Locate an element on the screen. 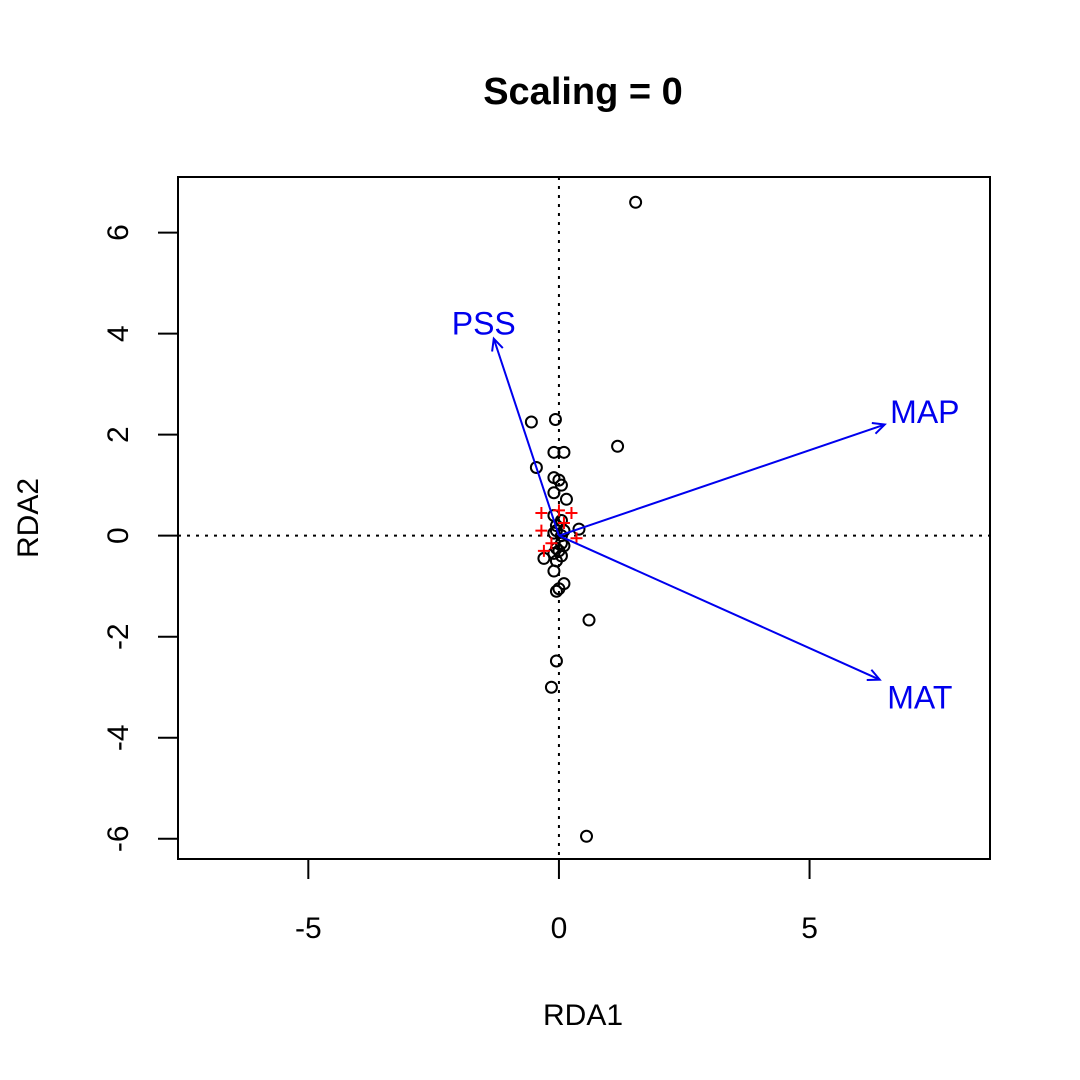 The height and width of the screenshot is (1080, 1080). species-points is located at coordinates (559, 530).